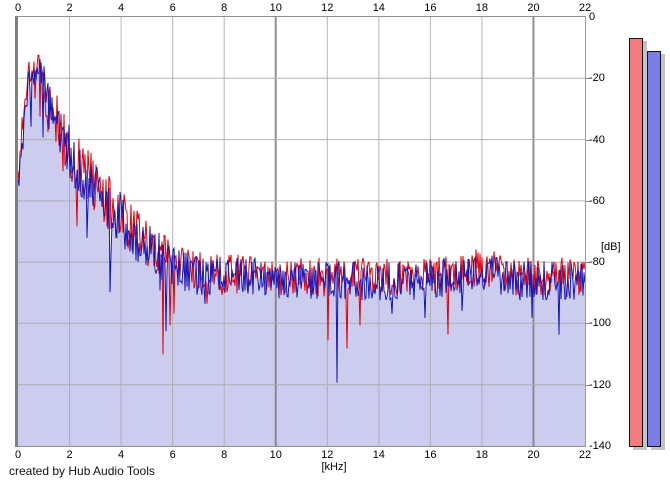  What do you see at coordinates (69, 455) in the screenshot?
I see `x-tick-label-bottom: 2` at bounding box center [69, 455].